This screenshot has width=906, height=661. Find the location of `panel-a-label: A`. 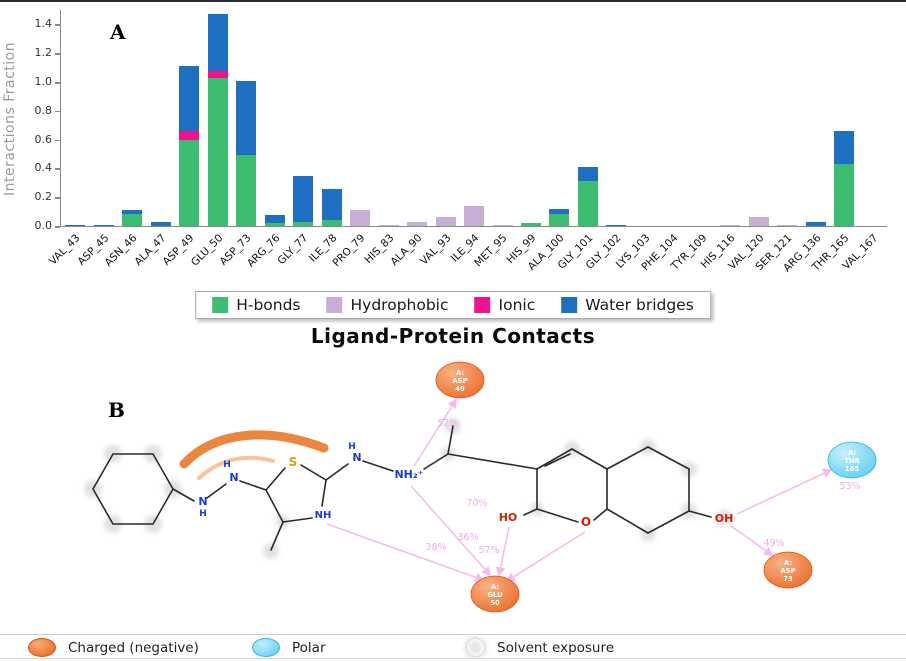

panel-a-label: A is located at coordinates (118, 32).